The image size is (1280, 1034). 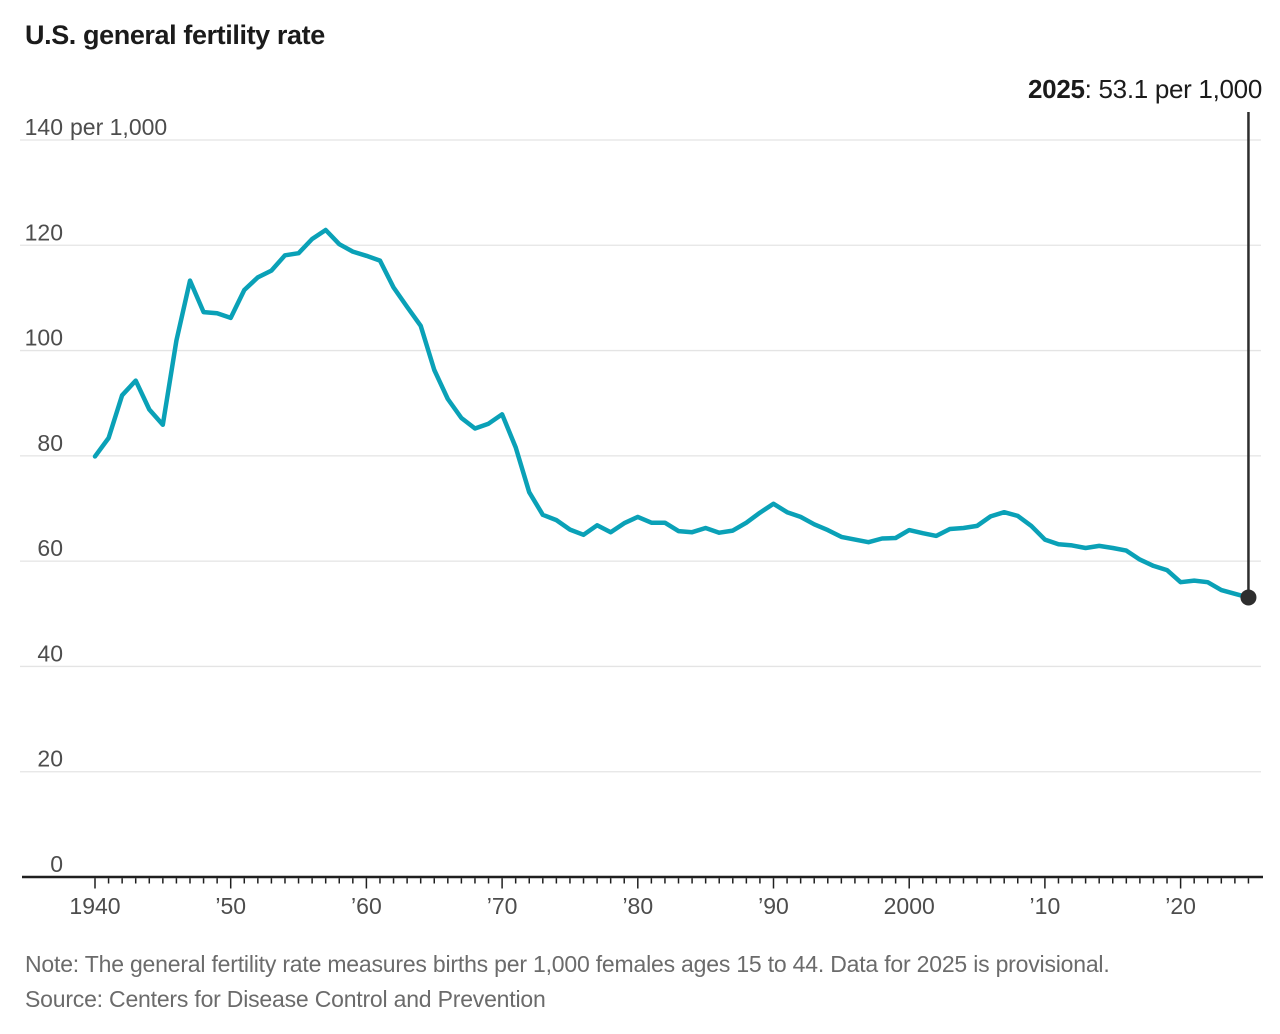 I want to click on endpoint-annotation: 2025: 53.1 per 1,000, so click(x=1145, y=89).